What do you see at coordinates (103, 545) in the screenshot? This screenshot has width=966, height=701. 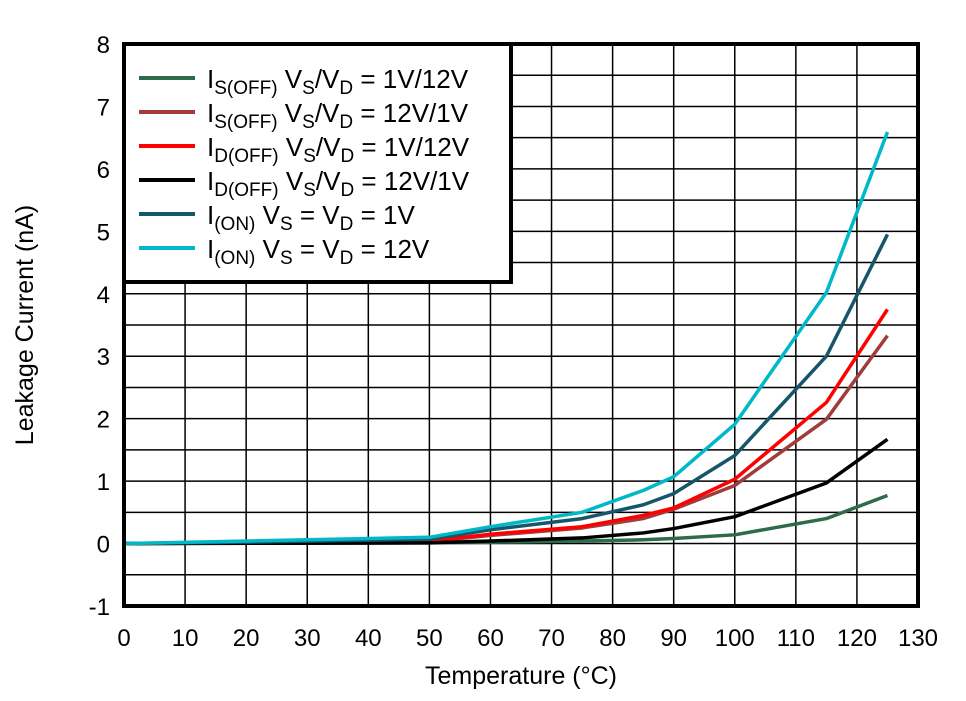 I see `y-tick-label: 0` at bounding box center [103, 545].